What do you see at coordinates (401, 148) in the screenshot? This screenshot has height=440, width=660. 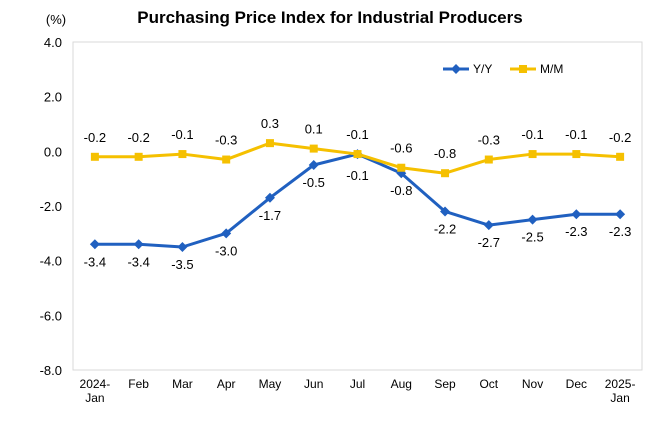 I see `data-label-mm: -0.6` at bounding box center [401, 148].